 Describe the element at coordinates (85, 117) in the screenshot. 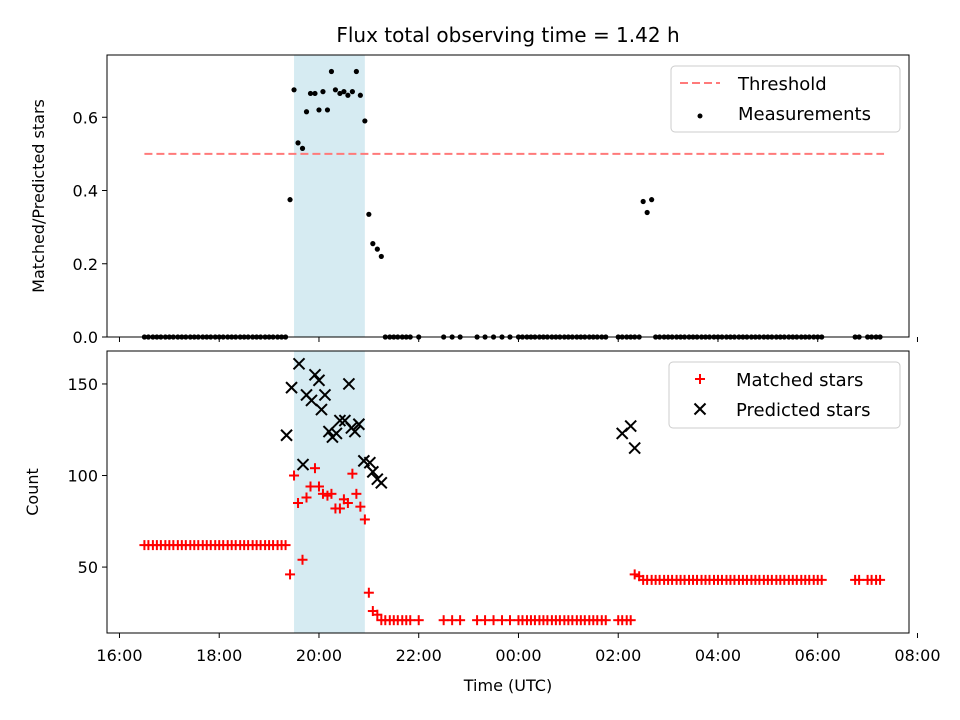

I see `y-tick-label: 0.6` at that location.